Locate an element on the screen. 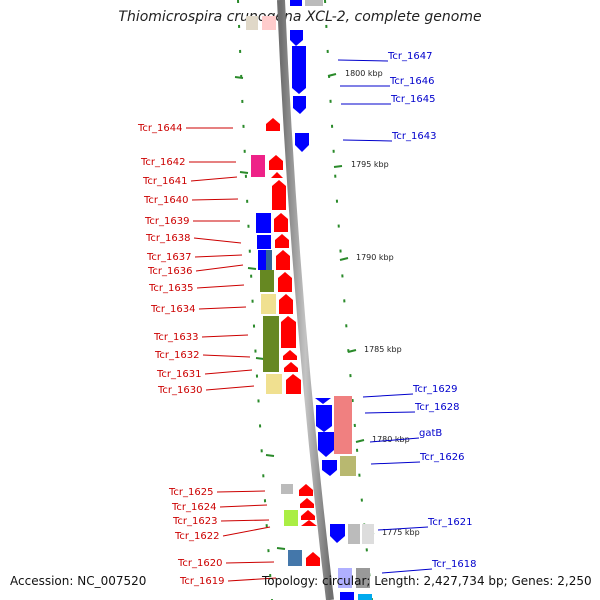 Image resolution: width=600 pixels, height=600 pixels. gene-label-left: Tcr_1638 is located at coordinates (167, 238).